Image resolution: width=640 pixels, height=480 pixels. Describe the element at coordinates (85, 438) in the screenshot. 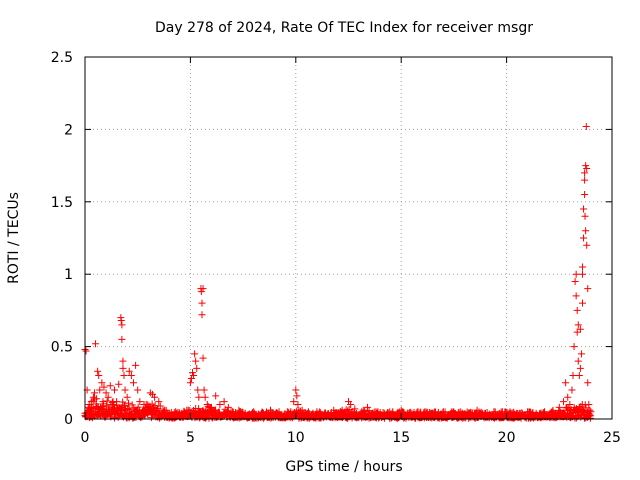

I see `x-tick-label: 0` at that location.